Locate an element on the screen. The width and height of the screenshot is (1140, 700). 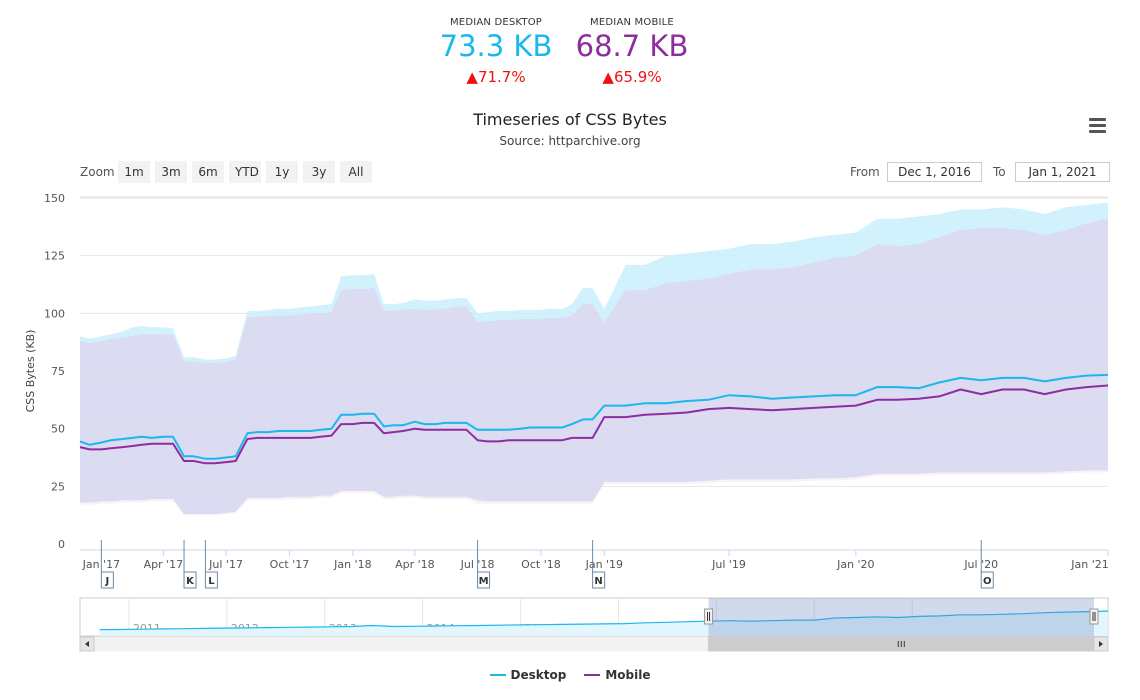
navigator-selected-range is located at coordinates (901, 617).